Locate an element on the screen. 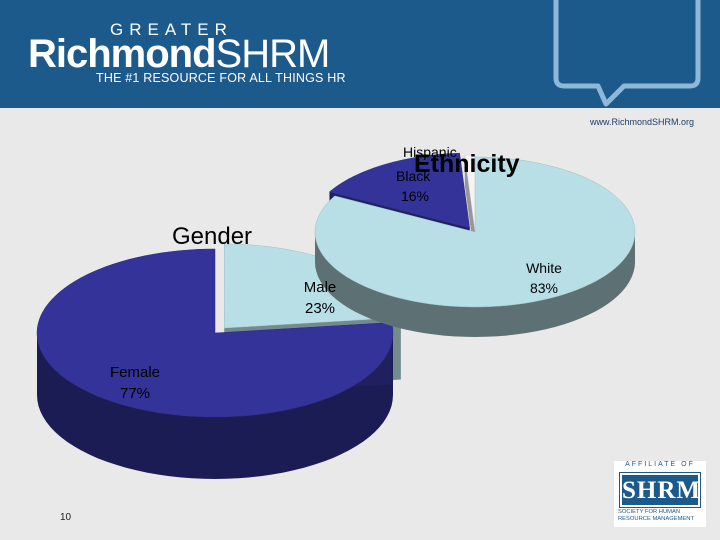 The width and height of the screenshot is (720, 540). hispanic-slice-label: Hispanic is located at coordinates (430, 152).